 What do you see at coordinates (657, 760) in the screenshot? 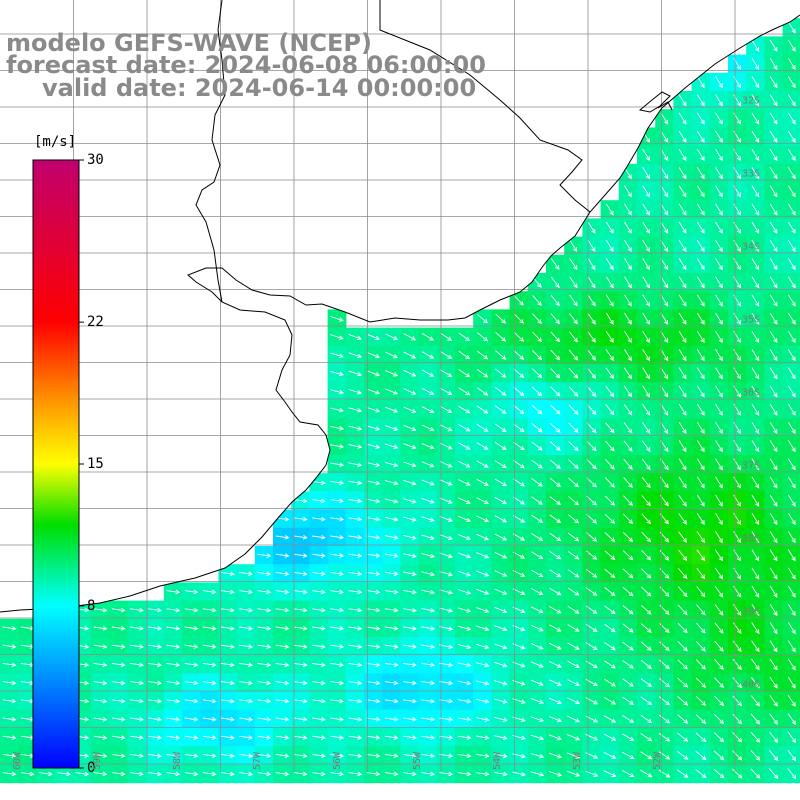
I see `longitude-label: 52W` at bounding box center [657, 760].